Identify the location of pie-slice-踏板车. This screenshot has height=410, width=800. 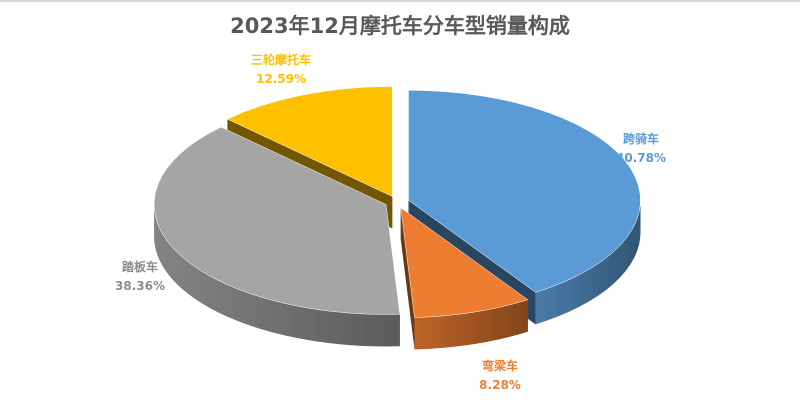
(277, 220).